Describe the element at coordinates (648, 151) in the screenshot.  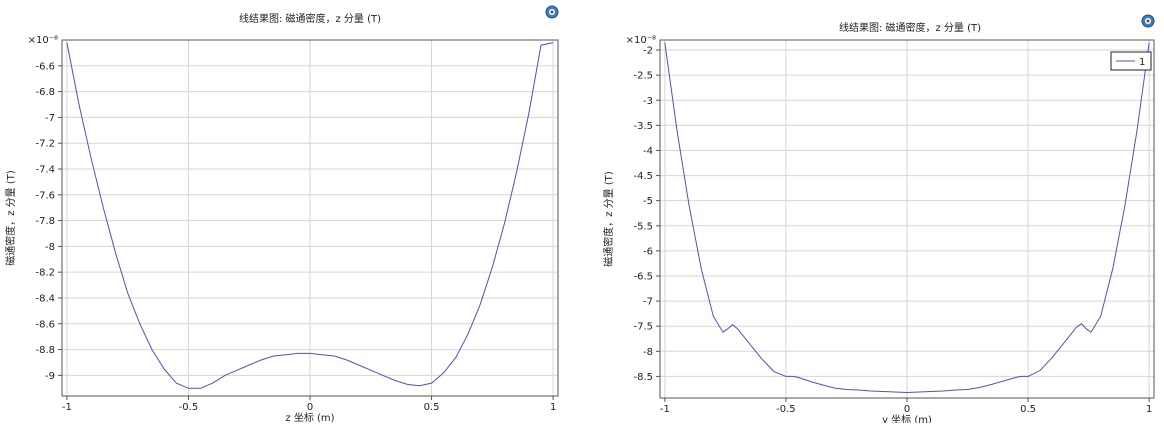
I see `y-tick-label: -4` at that location.